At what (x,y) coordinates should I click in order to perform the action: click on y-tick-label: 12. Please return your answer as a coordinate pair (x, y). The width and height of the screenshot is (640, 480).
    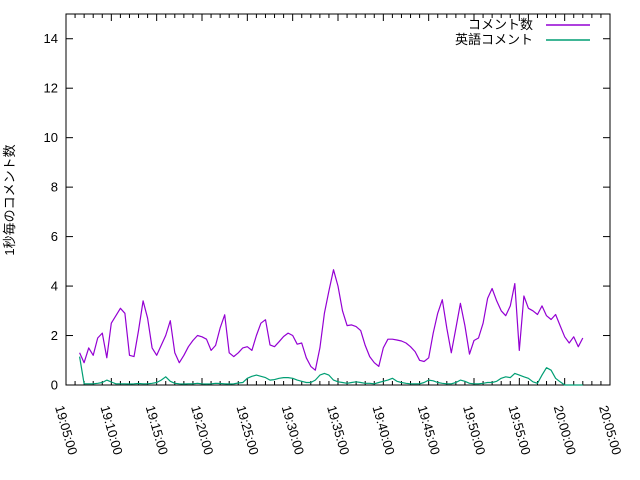
    Looking at the image, I should click on (51, 88).